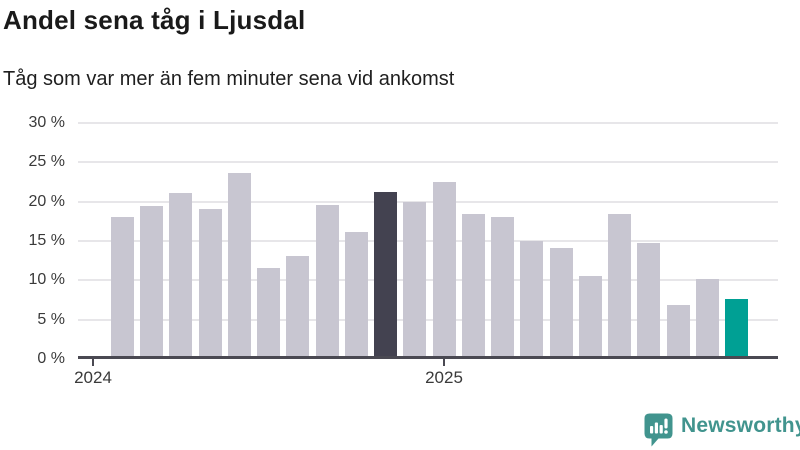 Image resolution: width=800 pixels, height=450 pixels. What do you see at coordinates (93, 377) in the screenshot?
I see `x-axis-tick-label: 2024` at bounding box center [93, 377].